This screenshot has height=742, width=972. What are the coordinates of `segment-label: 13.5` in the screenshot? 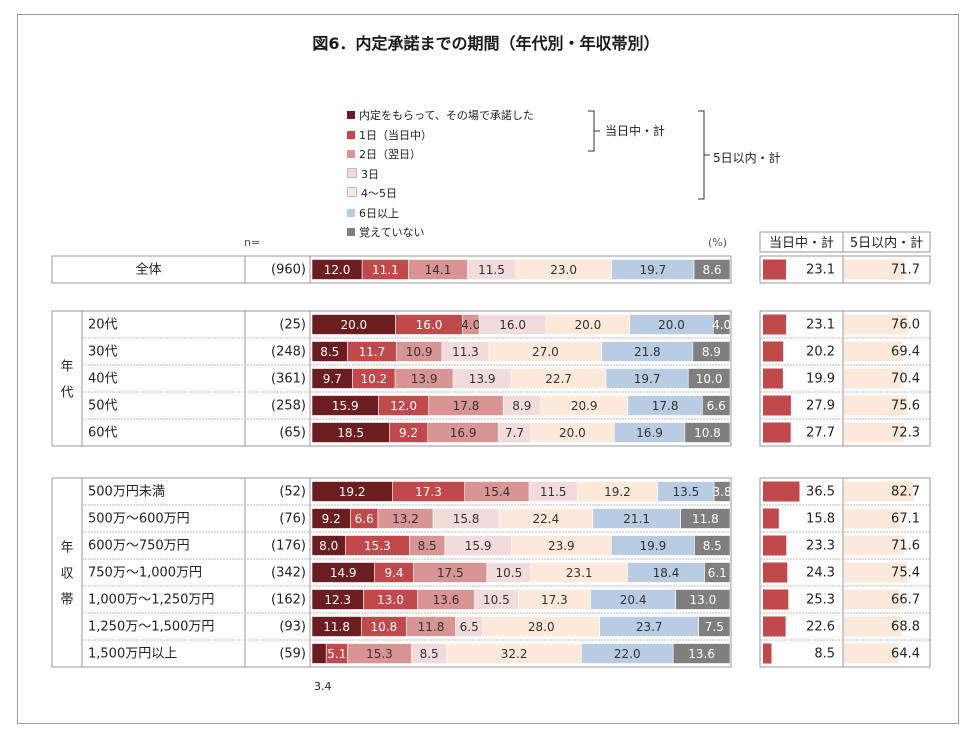 It's located at (685, 492).